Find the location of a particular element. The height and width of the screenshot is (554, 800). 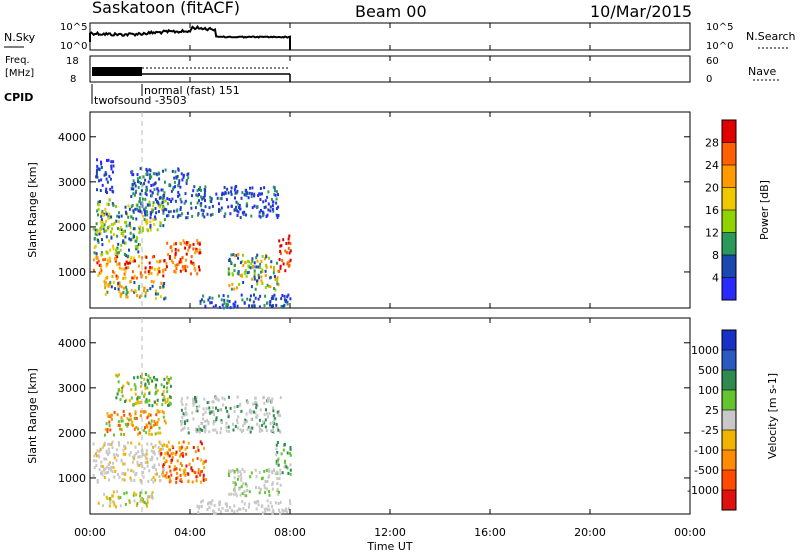

colorbar-tick-label: 28 is located at coordinates (712, 143).